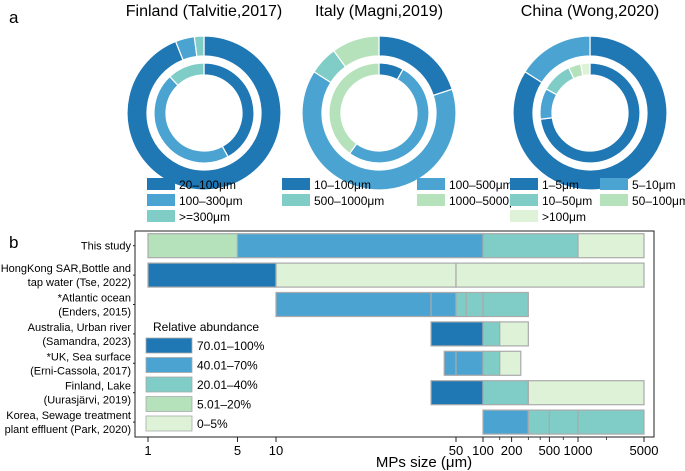  I want to click on abundance-legend-label: 5.01–20%, so click(224, 405).